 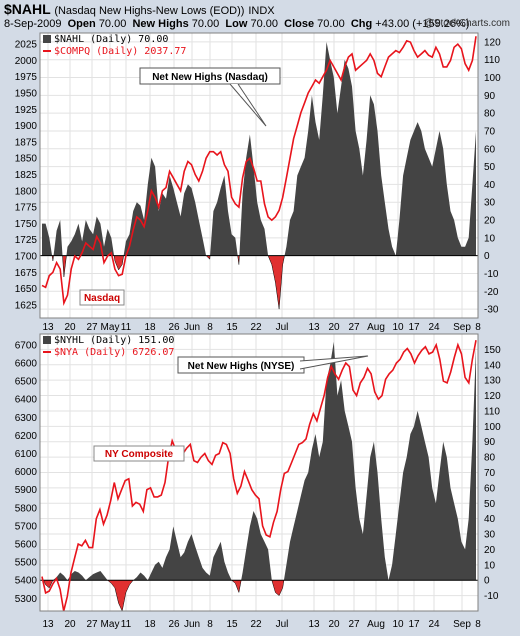 I want to click on left-tick-label: 1750, so click(x=26, y=224).